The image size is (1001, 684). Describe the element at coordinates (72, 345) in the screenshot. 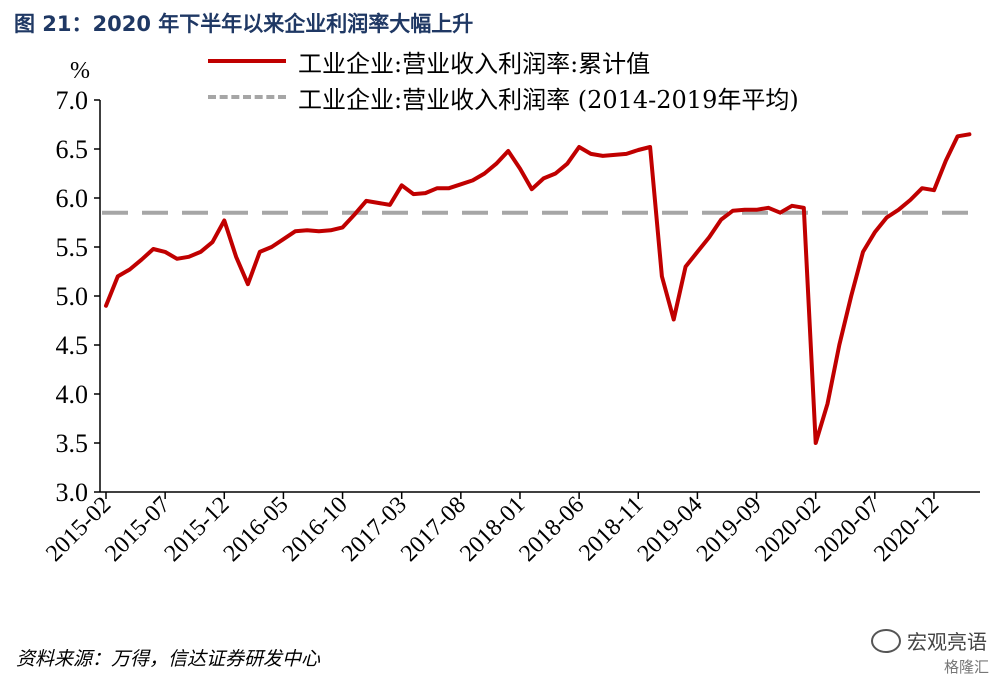

I see `y-tick-label: 4.5` at that location.